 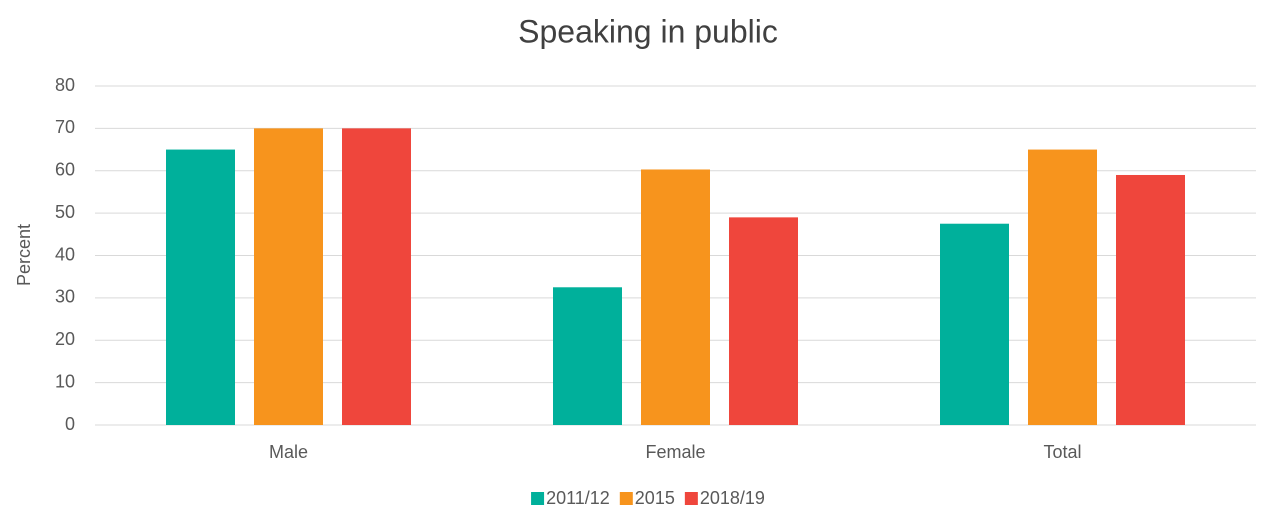 I want to click on y-tick-label: 20, so click(x=65, y=339).